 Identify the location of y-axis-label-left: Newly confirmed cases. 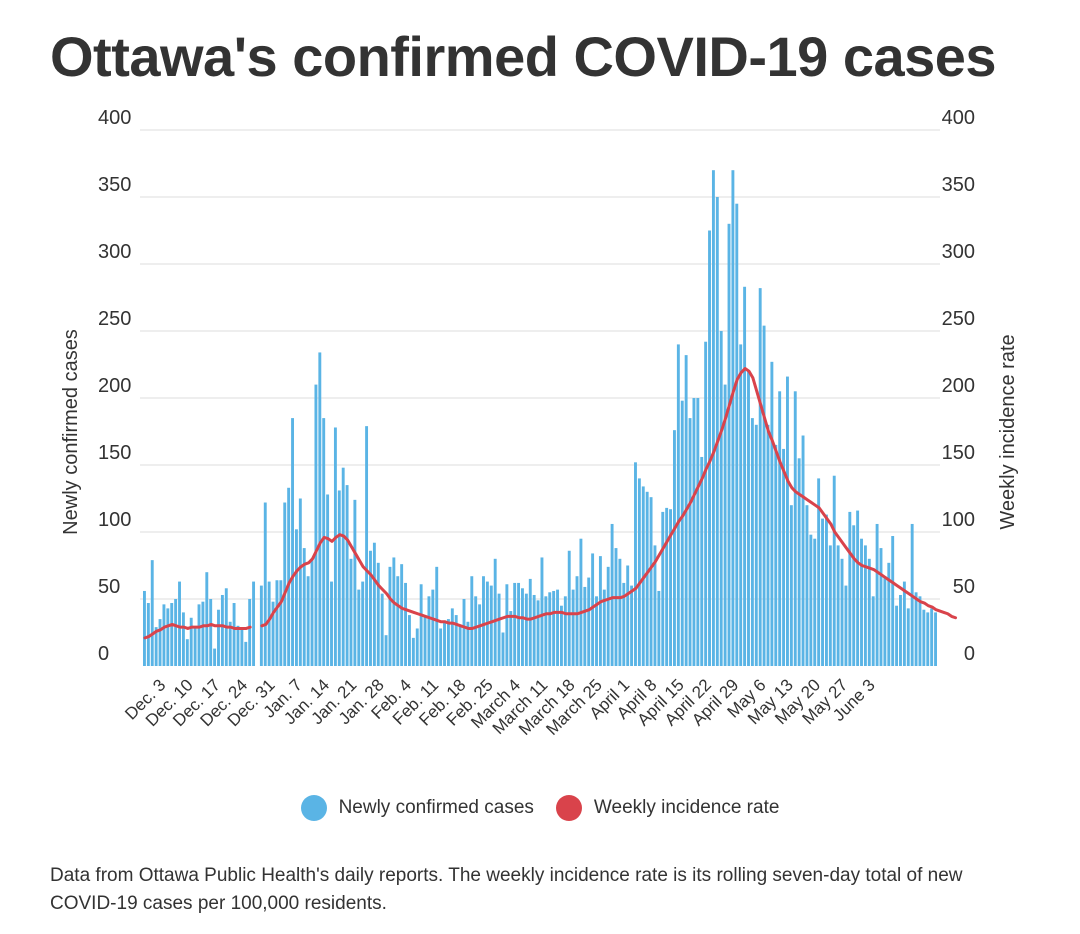
(71, 432).